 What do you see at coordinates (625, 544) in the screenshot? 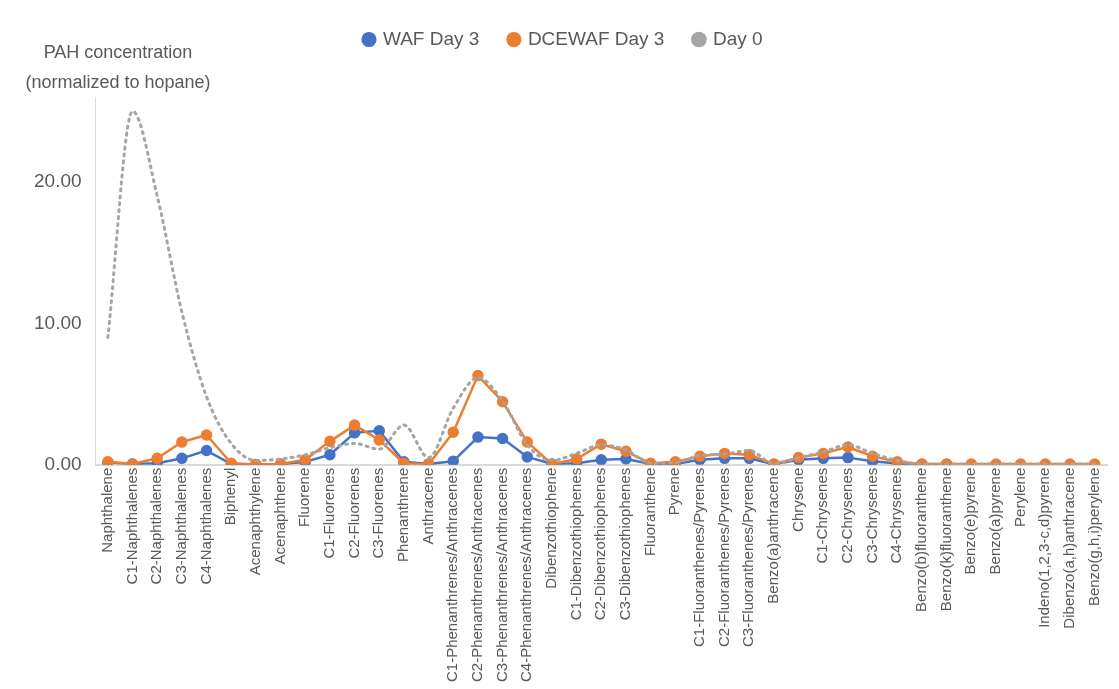
I see `x-tick-label: C3-Dibenzothiophenes` at bounding box center [625, 544].